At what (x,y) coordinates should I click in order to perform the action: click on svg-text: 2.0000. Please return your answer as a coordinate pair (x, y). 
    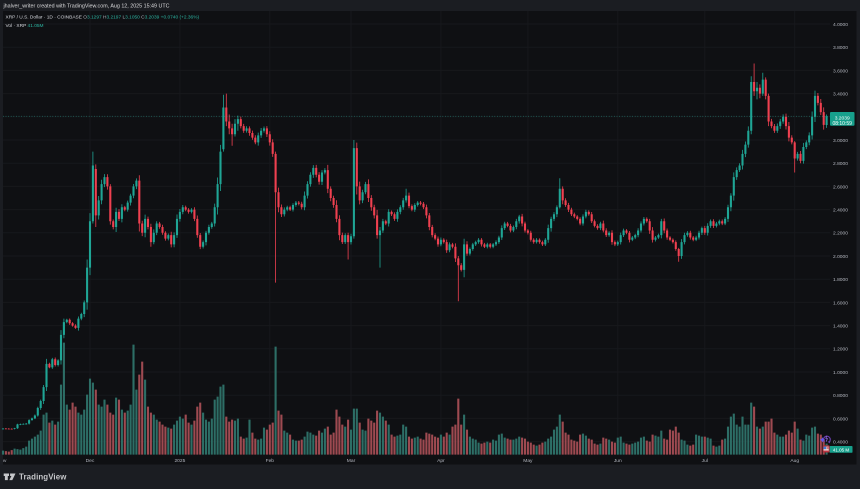
    Looking at the image, I should click on (840, 257).